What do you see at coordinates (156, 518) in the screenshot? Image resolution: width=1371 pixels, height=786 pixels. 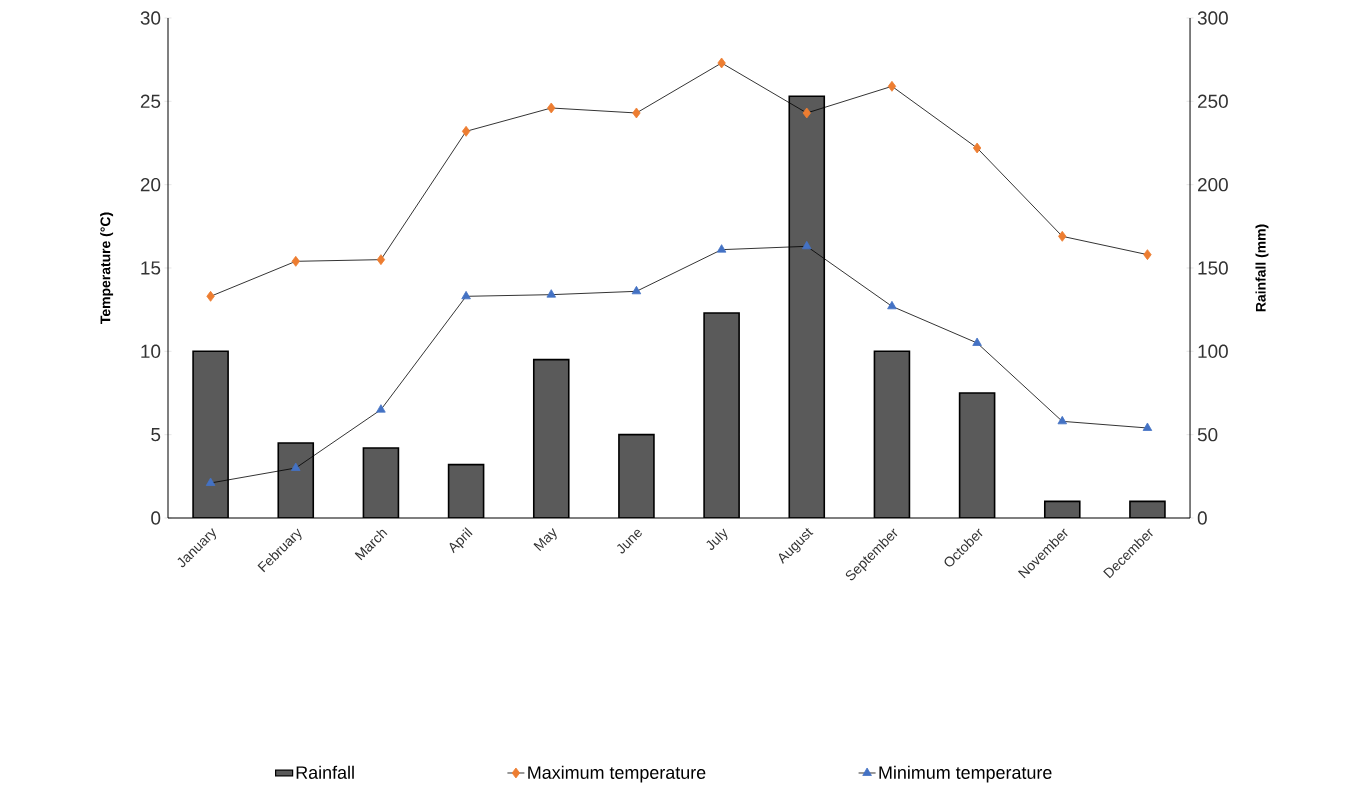 I see `y-tick-label: 0` at bounding box center [156, 518].